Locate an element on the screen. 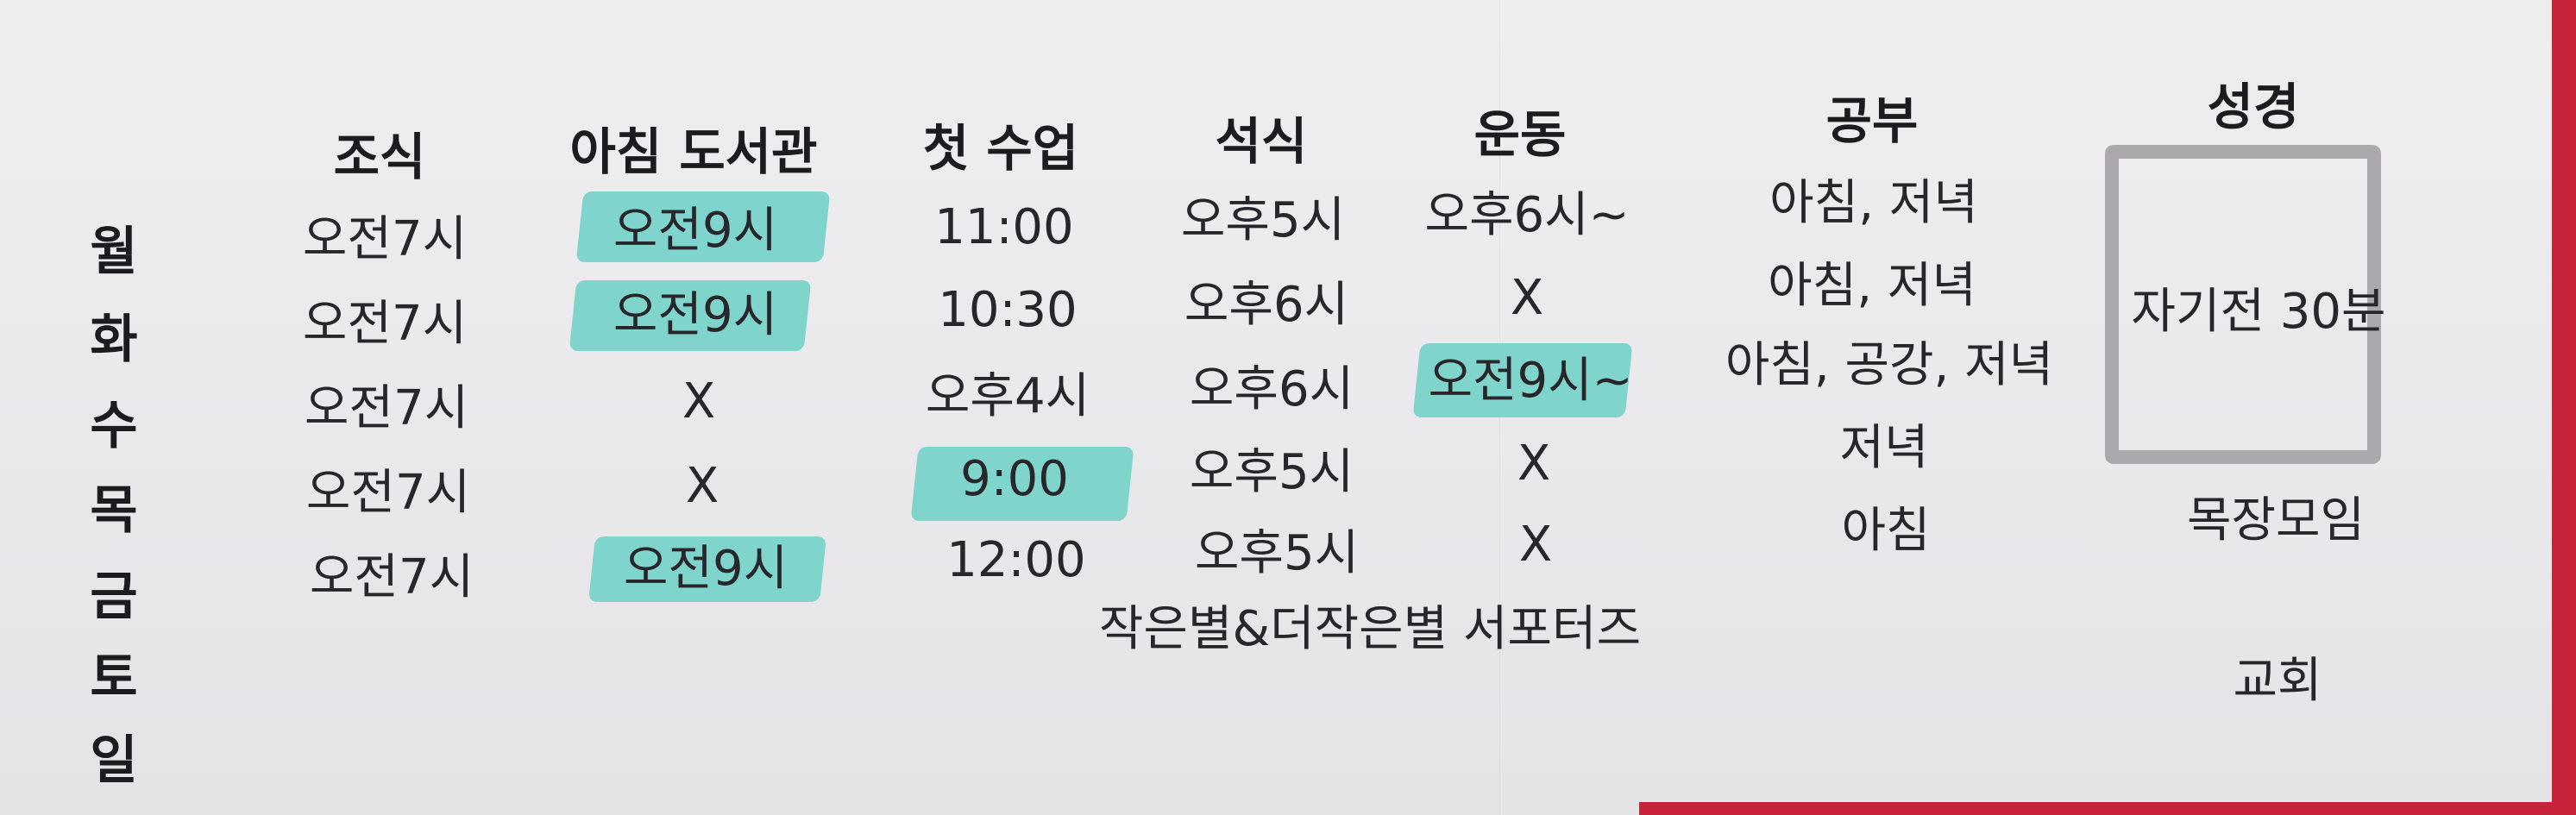 This screenshot has height=815, width=2576. cell-mon-library: 오전9시 is located at coordinates (695, 231).